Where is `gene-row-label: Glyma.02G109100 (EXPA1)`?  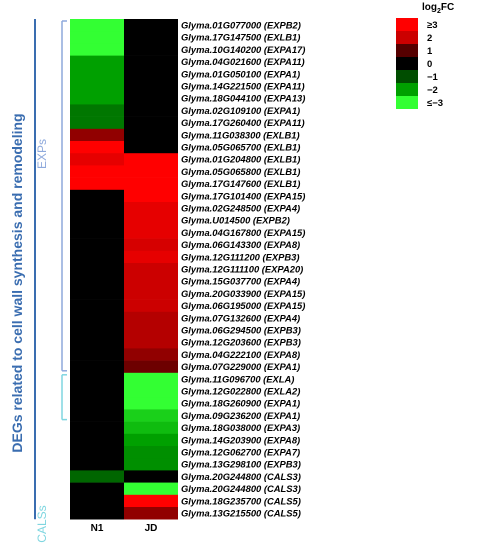
gene-row-label: Glyma.02G109100 (EXPA1) is located at coordinates (240, 110).